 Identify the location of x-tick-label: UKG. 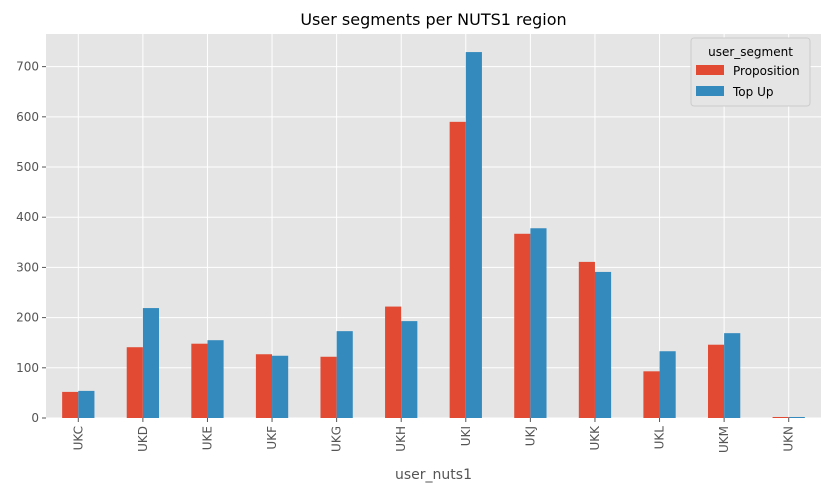
(337, 439).